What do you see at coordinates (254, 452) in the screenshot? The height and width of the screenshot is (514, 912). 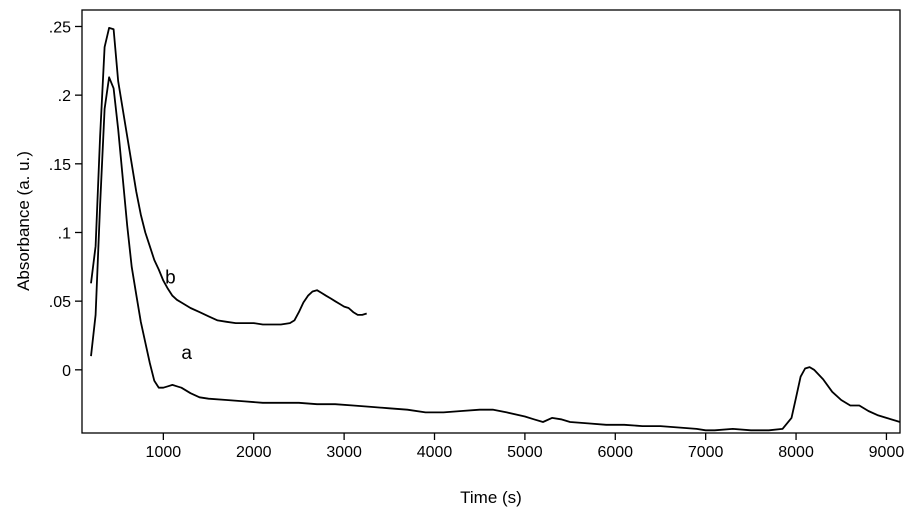 I see `x-tick-label: 2000` at bounding box center [254, 452].